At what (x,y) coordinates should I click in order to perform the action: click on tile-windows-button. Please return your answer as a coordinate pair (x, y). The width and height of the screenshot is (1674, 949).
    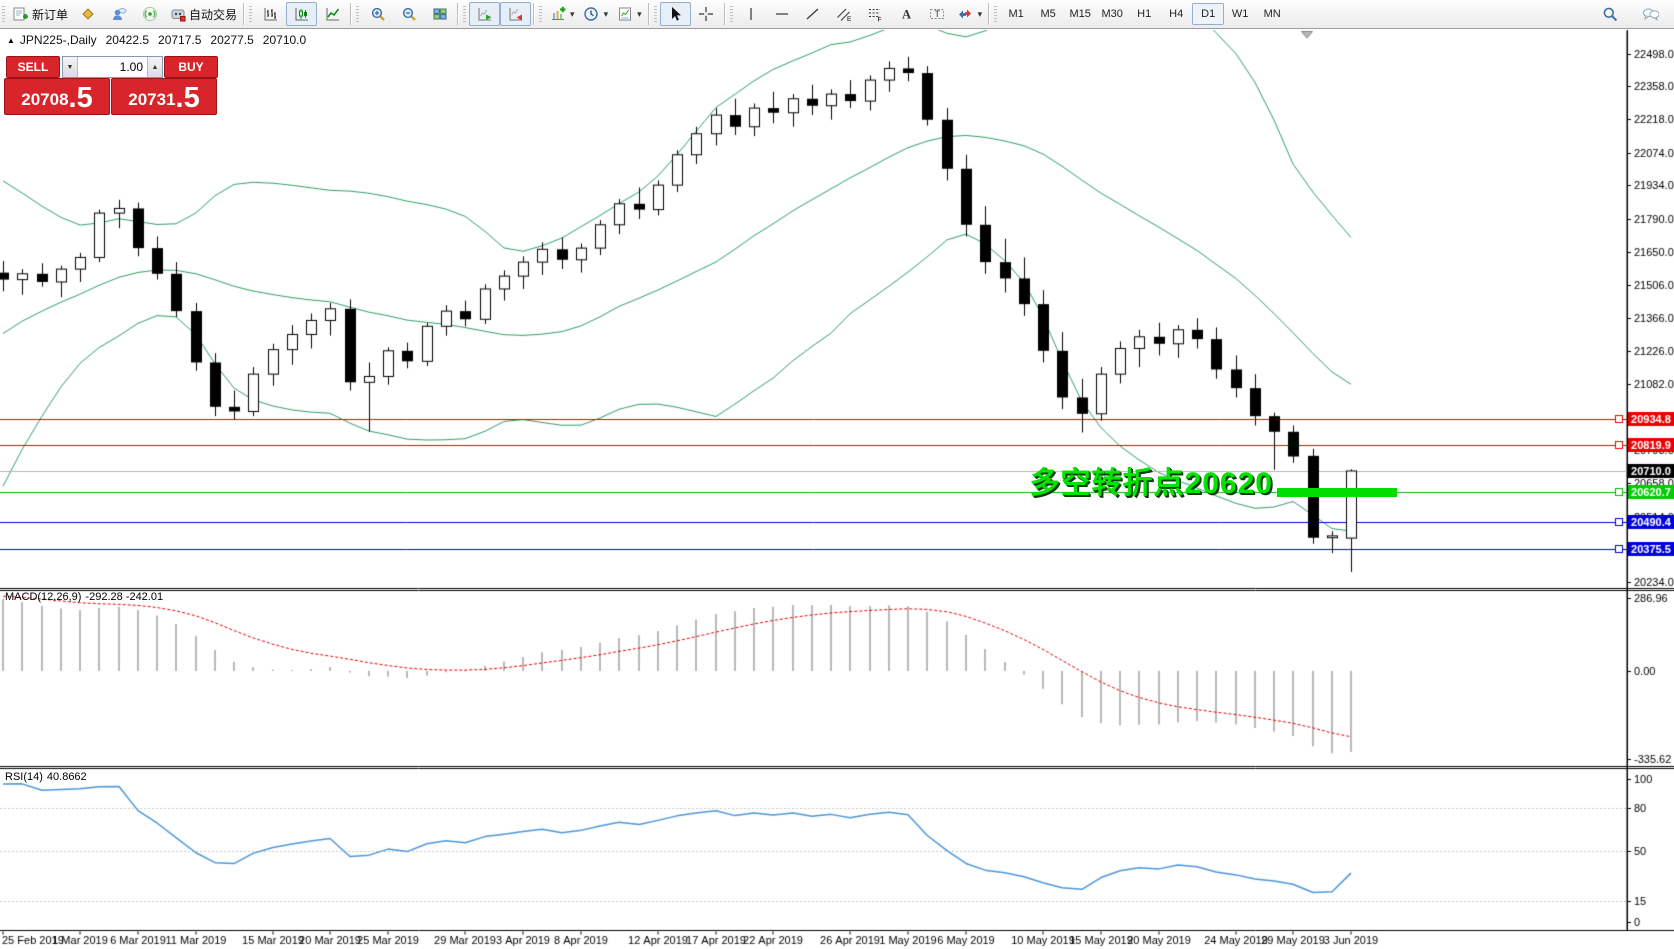
    Looking at the image, I should click on (439, 14).